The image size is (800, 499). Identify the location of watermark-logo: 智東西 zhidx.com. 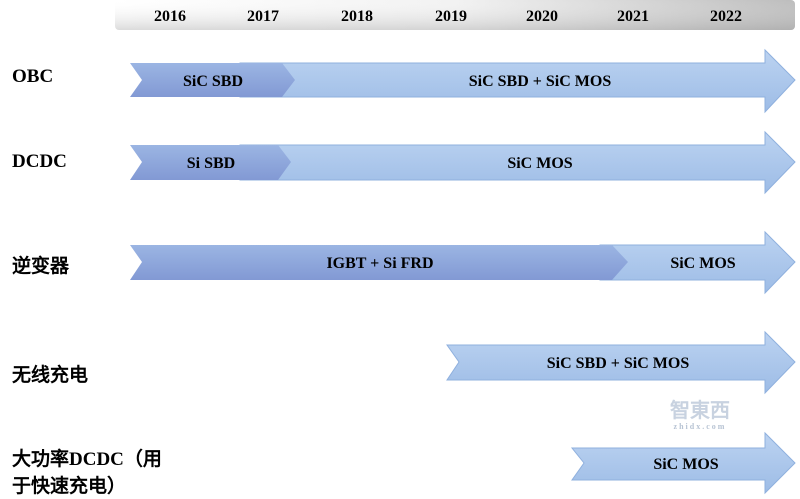
(700, 414).